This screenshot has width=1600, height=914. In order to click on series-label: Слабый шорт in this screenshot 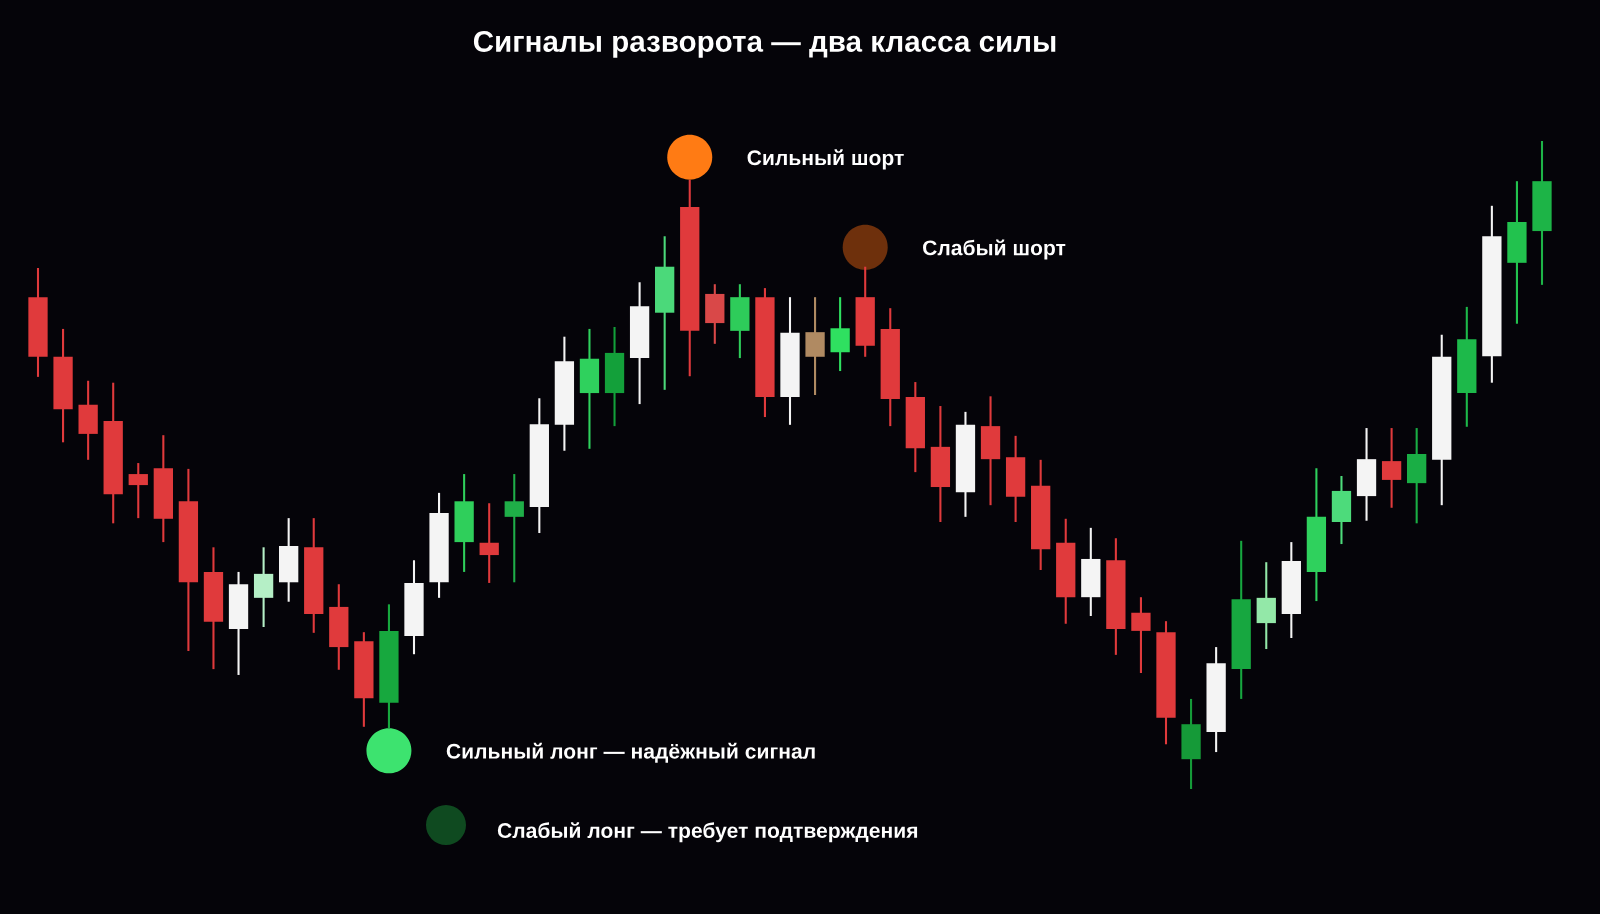, I will do `click(994, 249)`.